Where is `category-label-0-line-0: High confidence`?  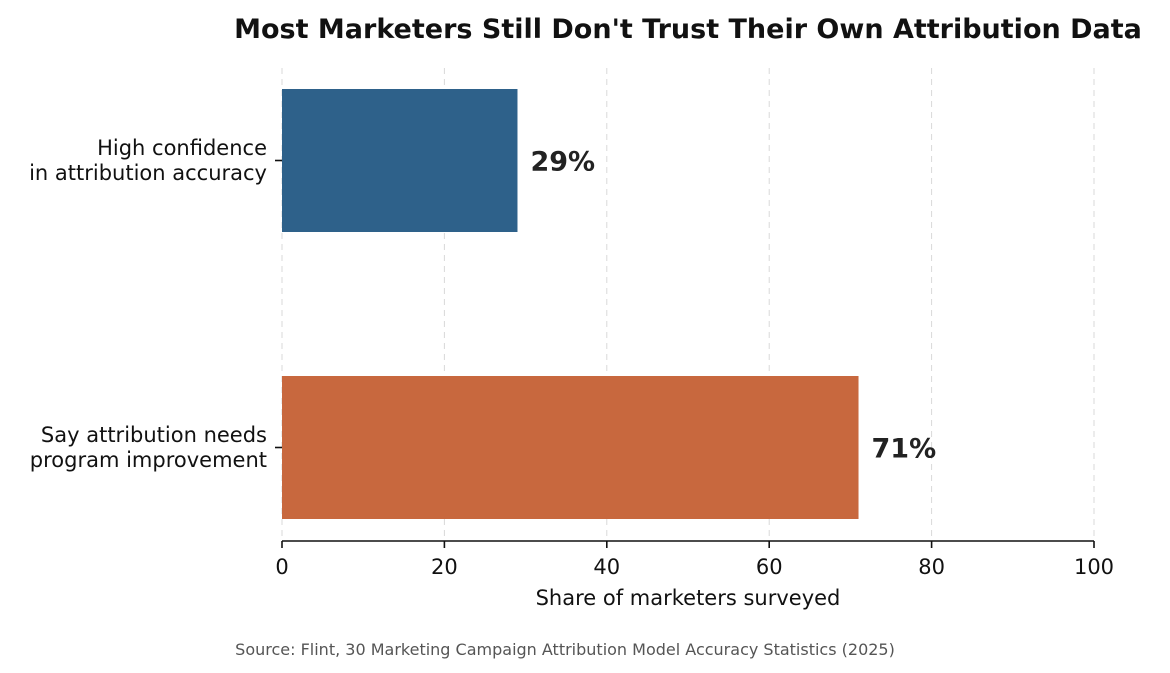
category-label-0-line-0: High confidence is located at coordinates (182, 148).